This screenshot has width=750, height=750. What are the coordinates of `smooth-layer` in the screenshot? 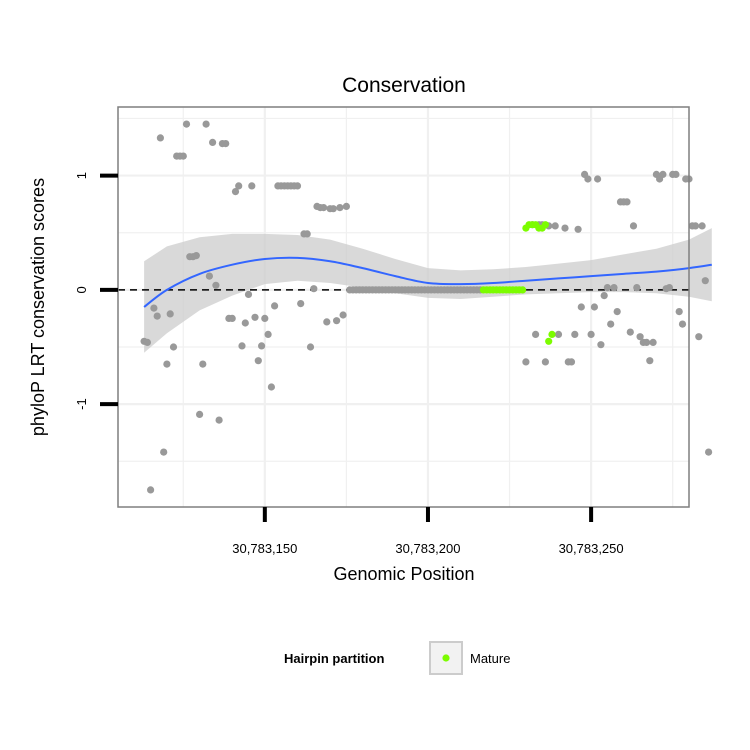 It's located at (427, 282).